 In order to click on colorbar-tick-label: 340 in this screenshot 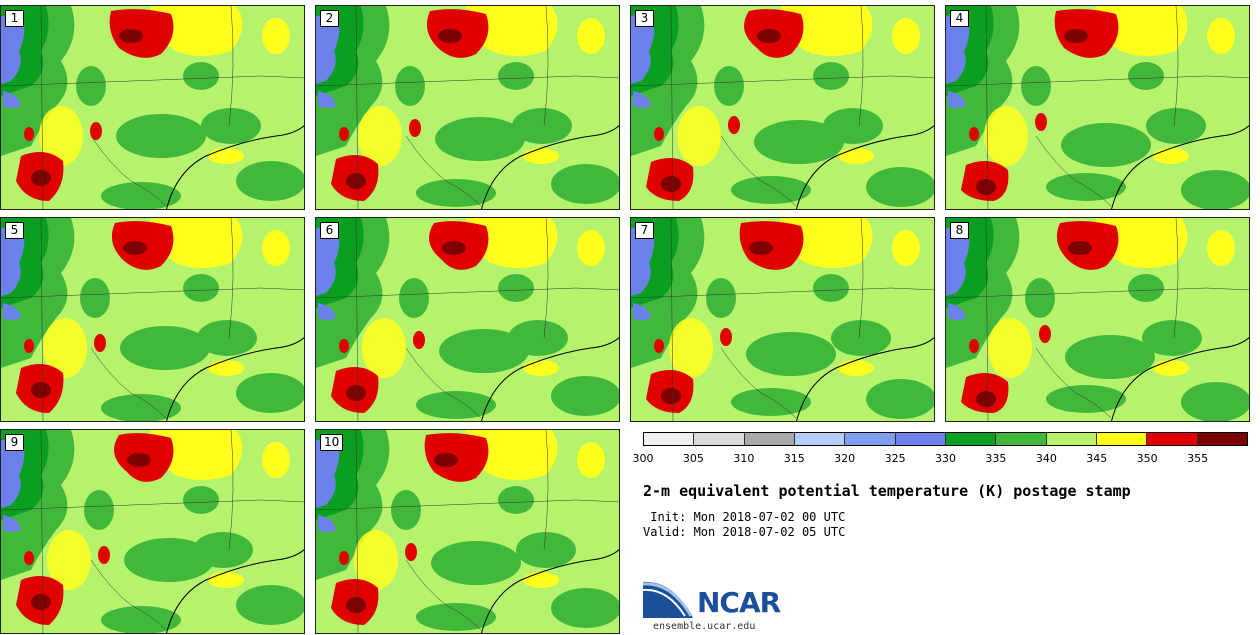, I will do `click(1046, 458)`.